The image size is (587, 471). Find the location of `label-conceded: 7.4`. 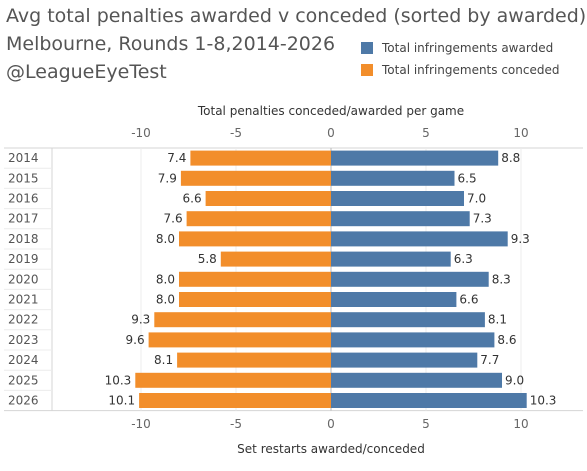

label-conceded: 7.4 is located at coordinates (176, 158).